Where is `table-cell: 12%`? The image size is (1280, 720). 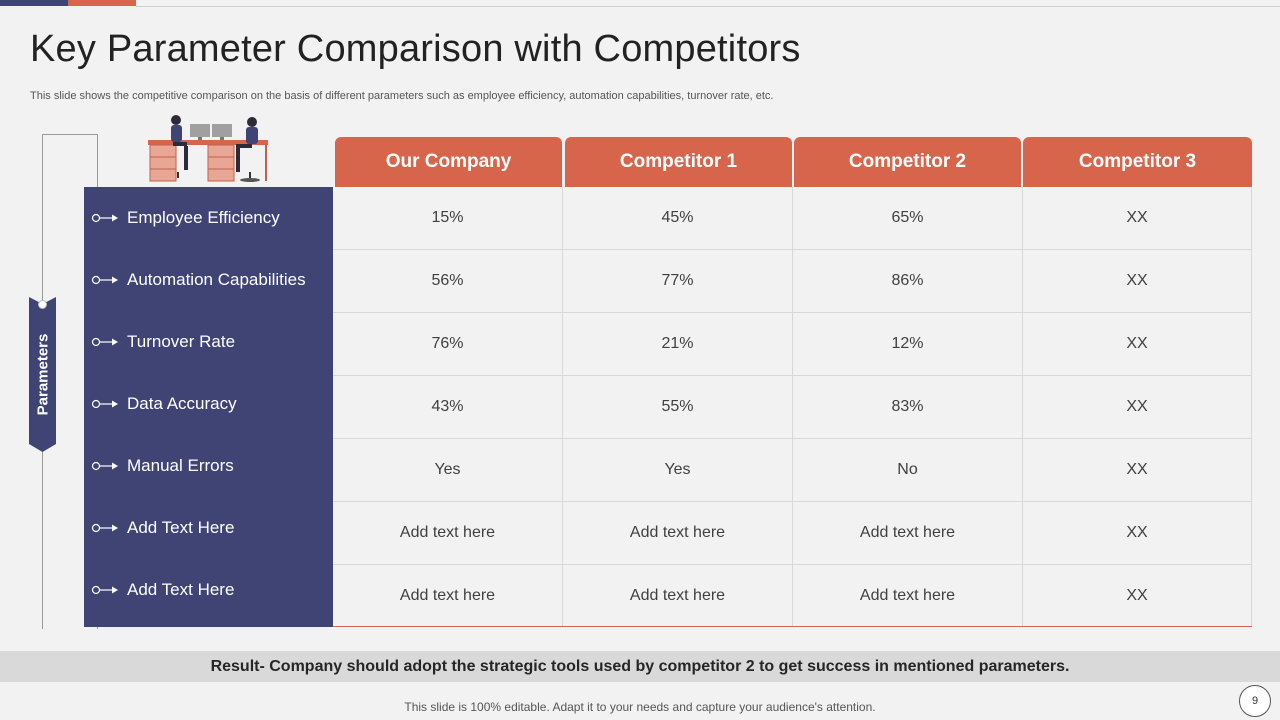
table-cell: 12% is located at coordinates (908, 344).